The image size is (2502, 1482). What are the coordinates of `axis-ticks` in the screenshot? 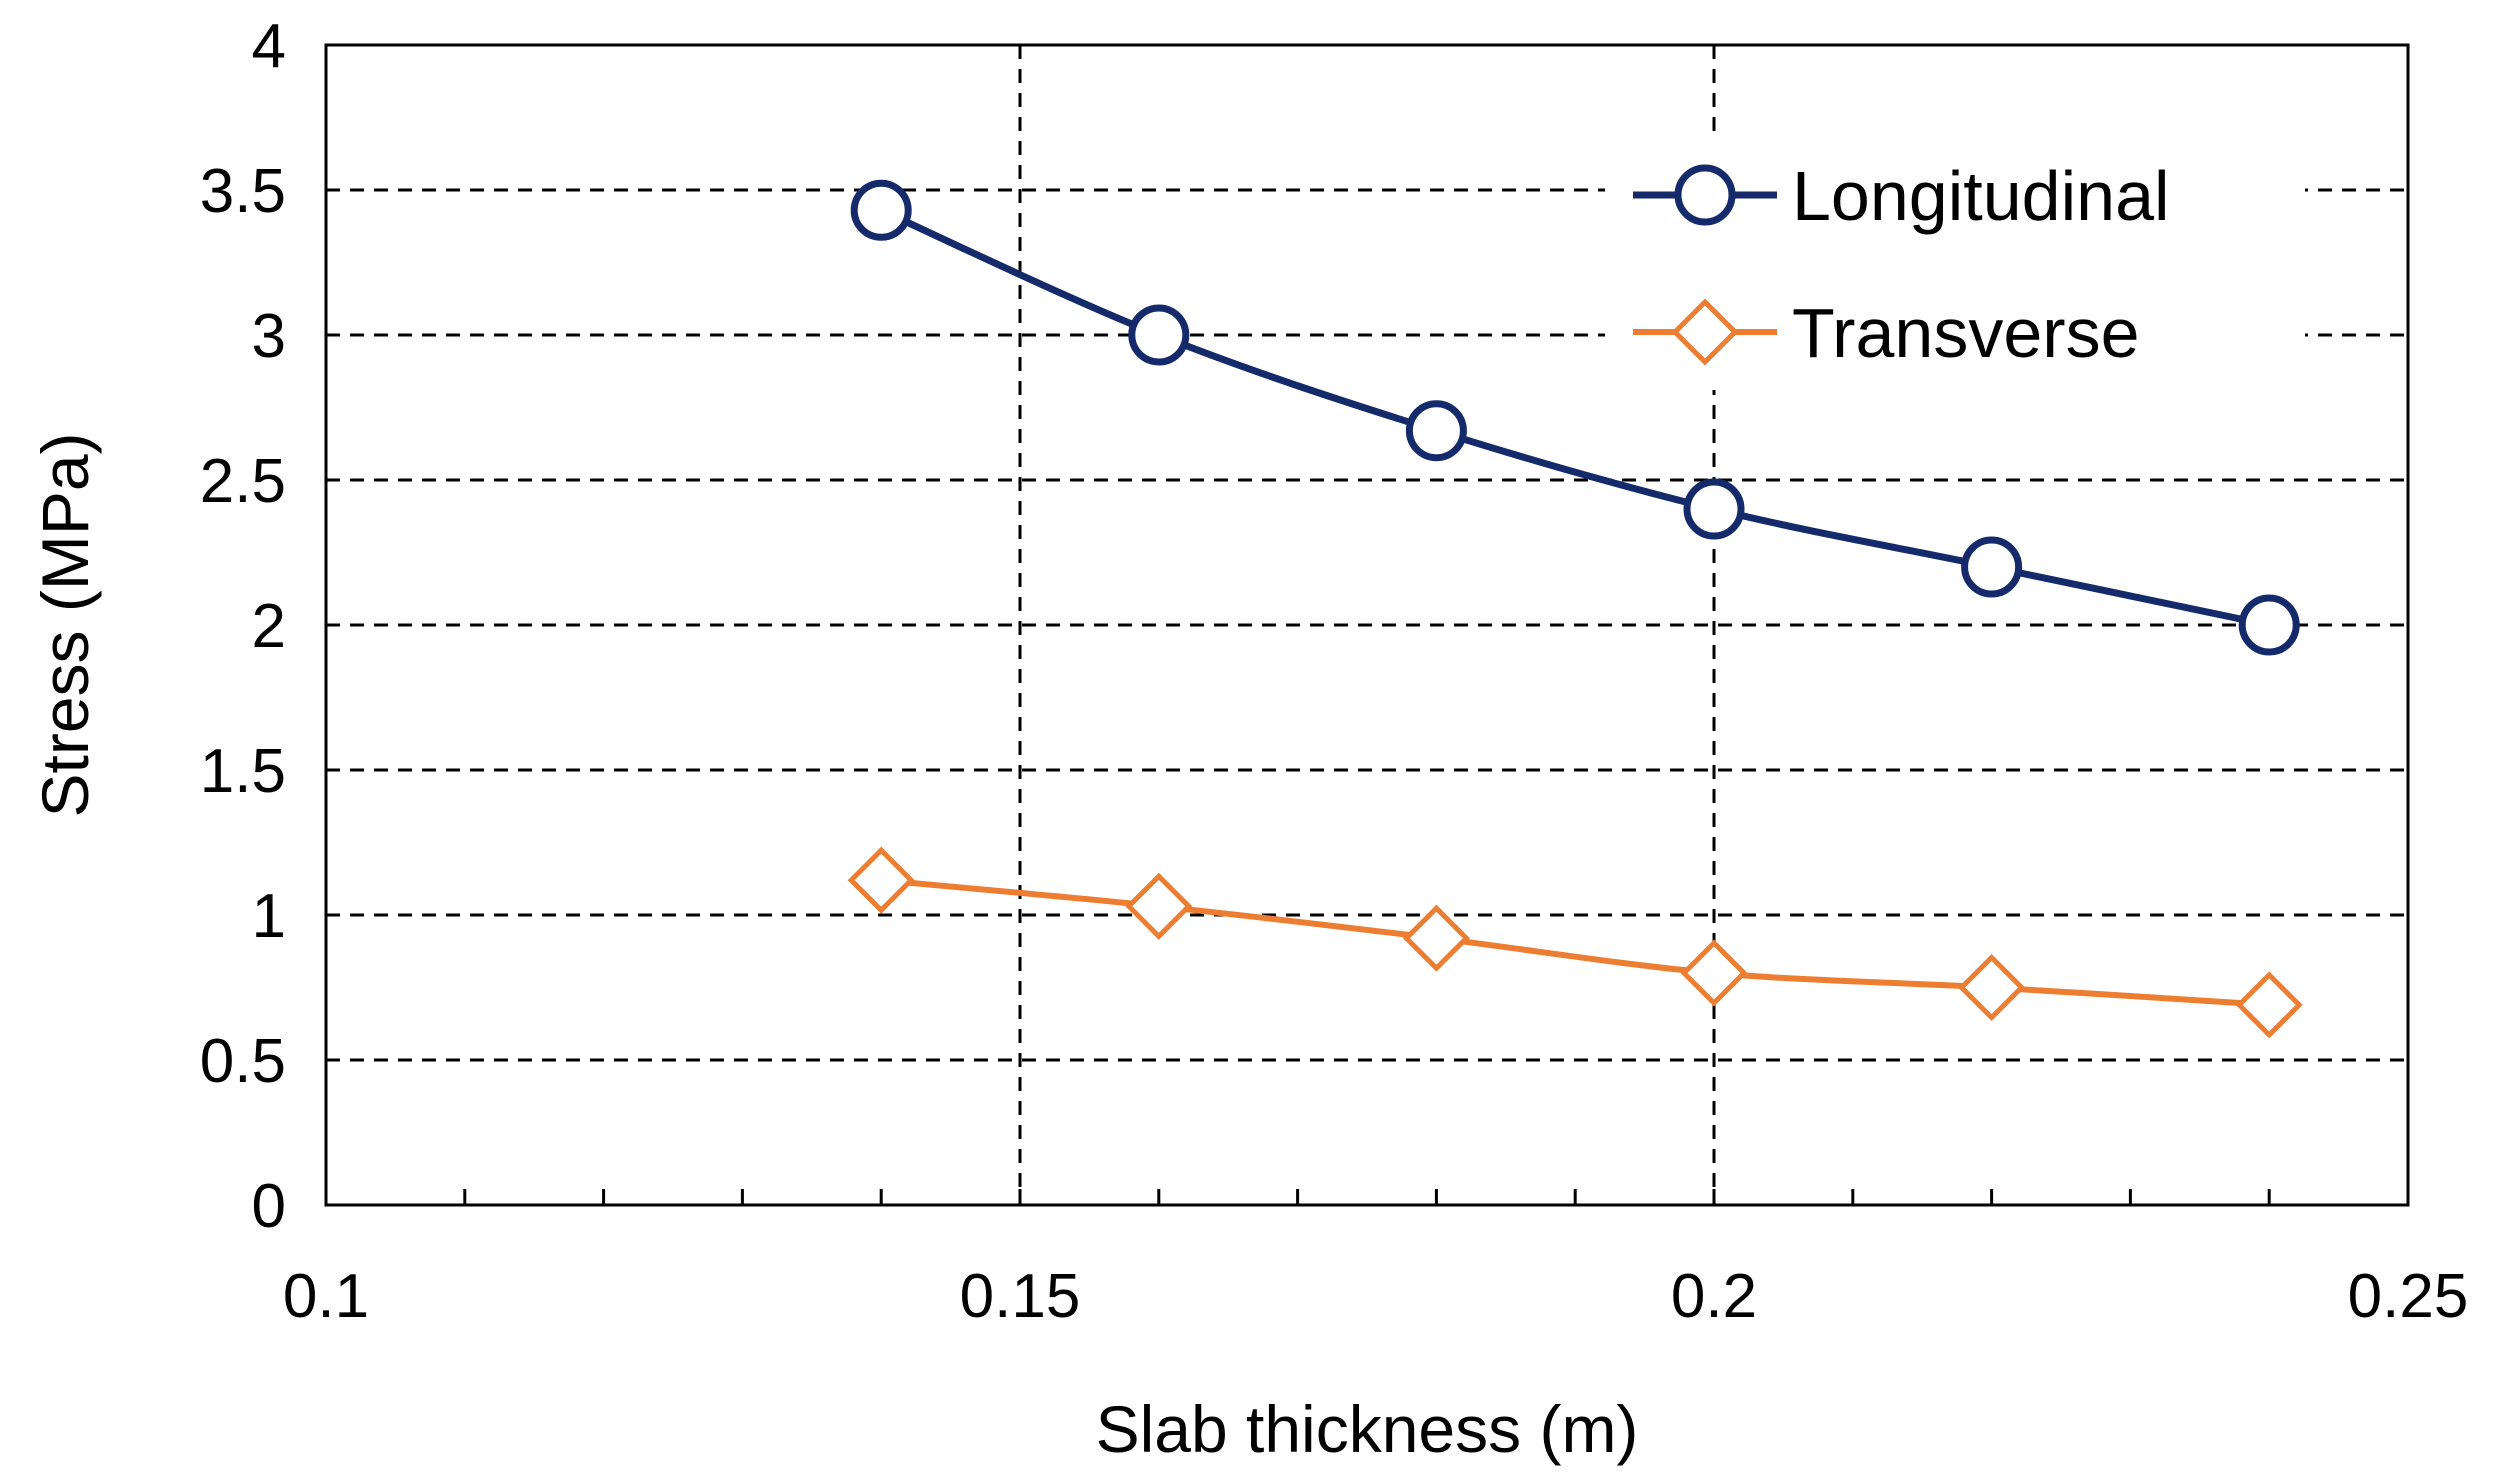 It's located at (1367, 1197).